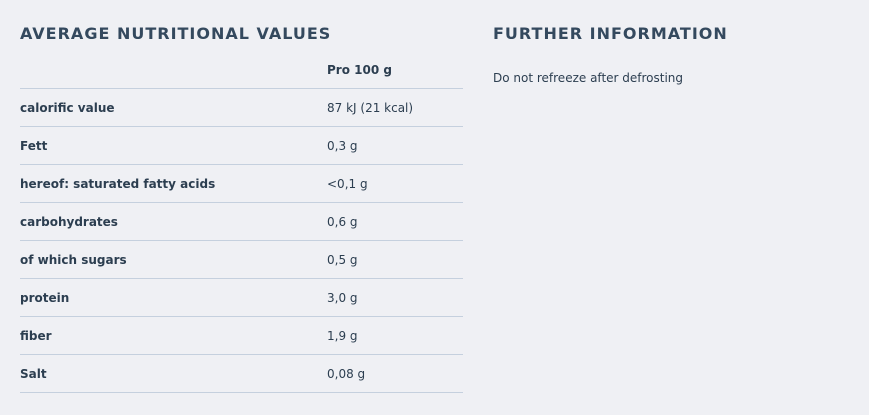 This screenshot has width=869, height=415. I want to click on value-cell: 3,0 g, so click(395, 297).